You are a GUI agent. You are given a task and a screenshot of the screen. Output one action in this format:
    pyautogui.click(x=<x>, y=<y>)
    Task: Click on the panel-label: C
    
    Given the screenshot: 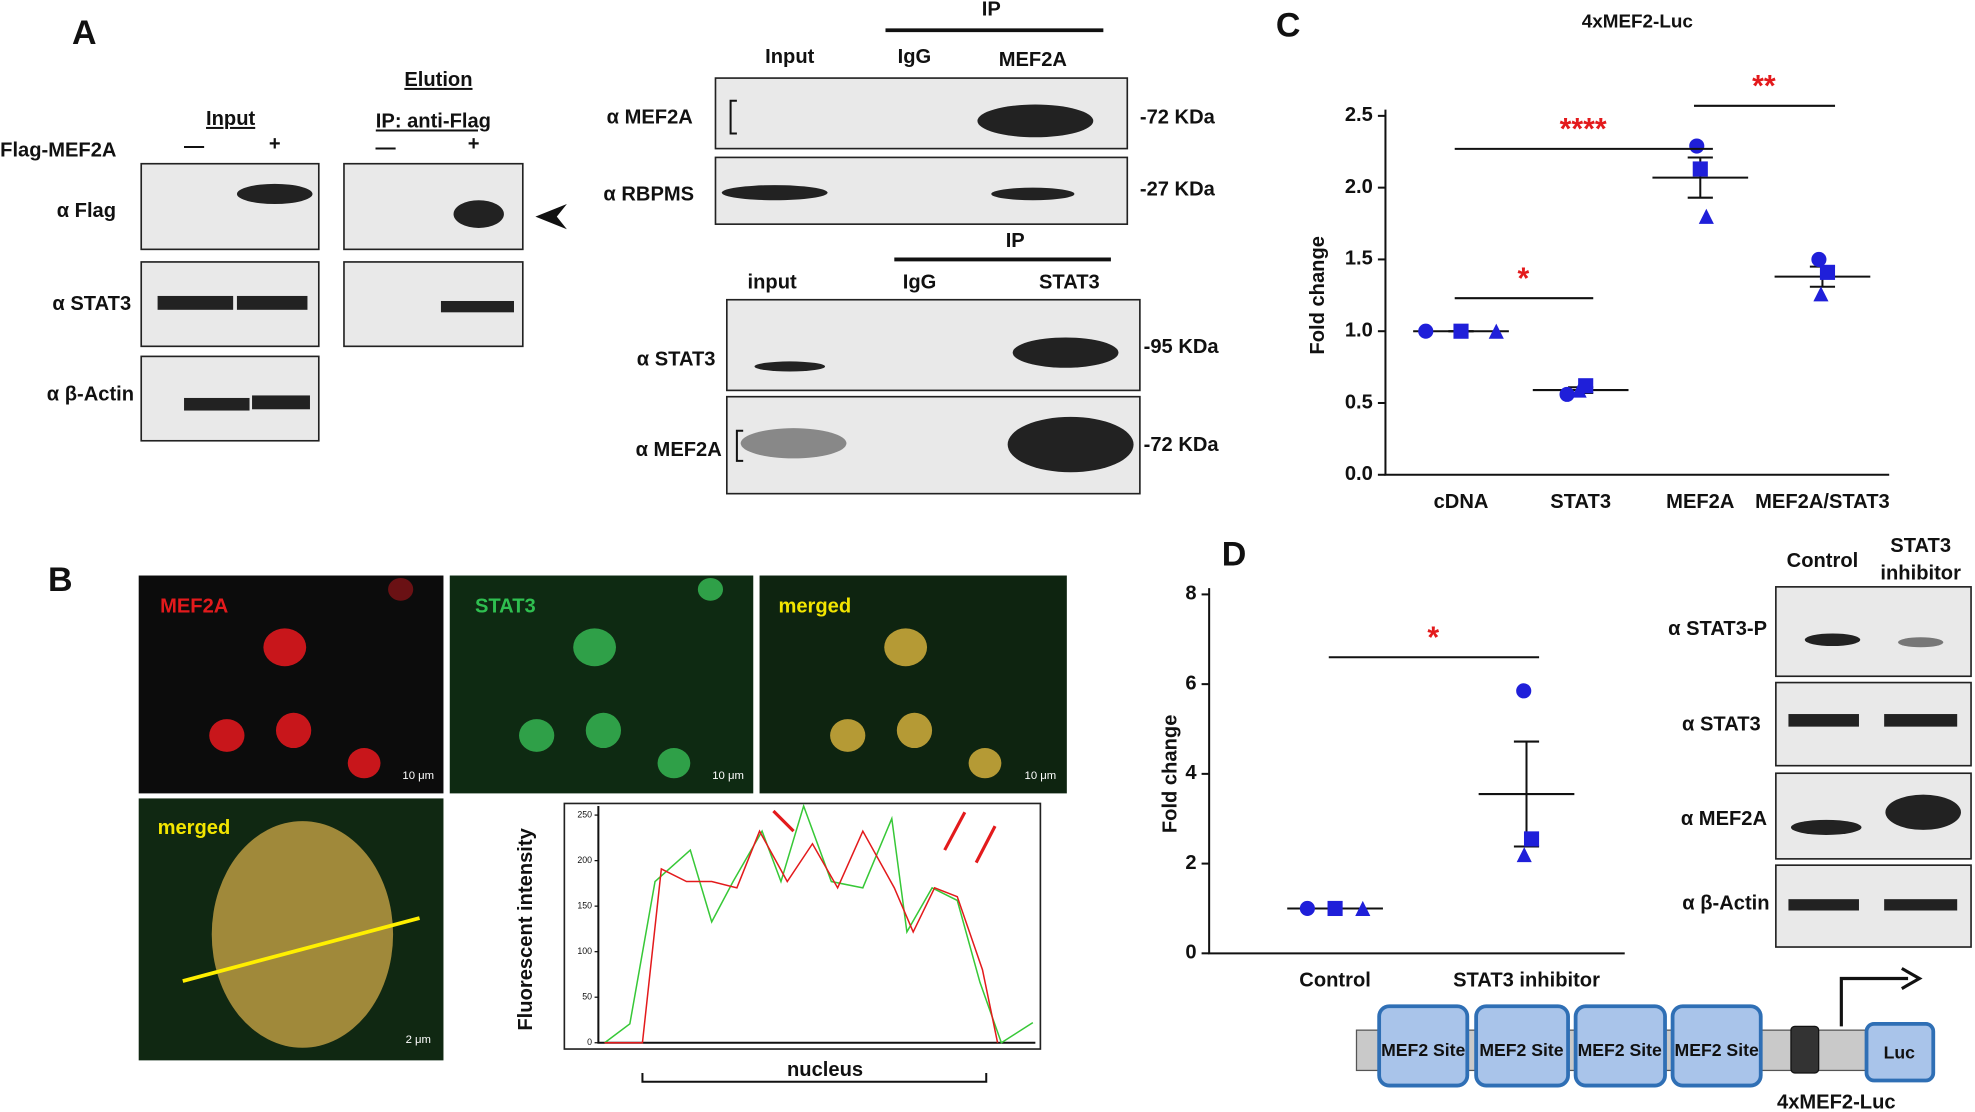 What is the action you would take?
    pyautogui.click(x=1288, y=26)
    